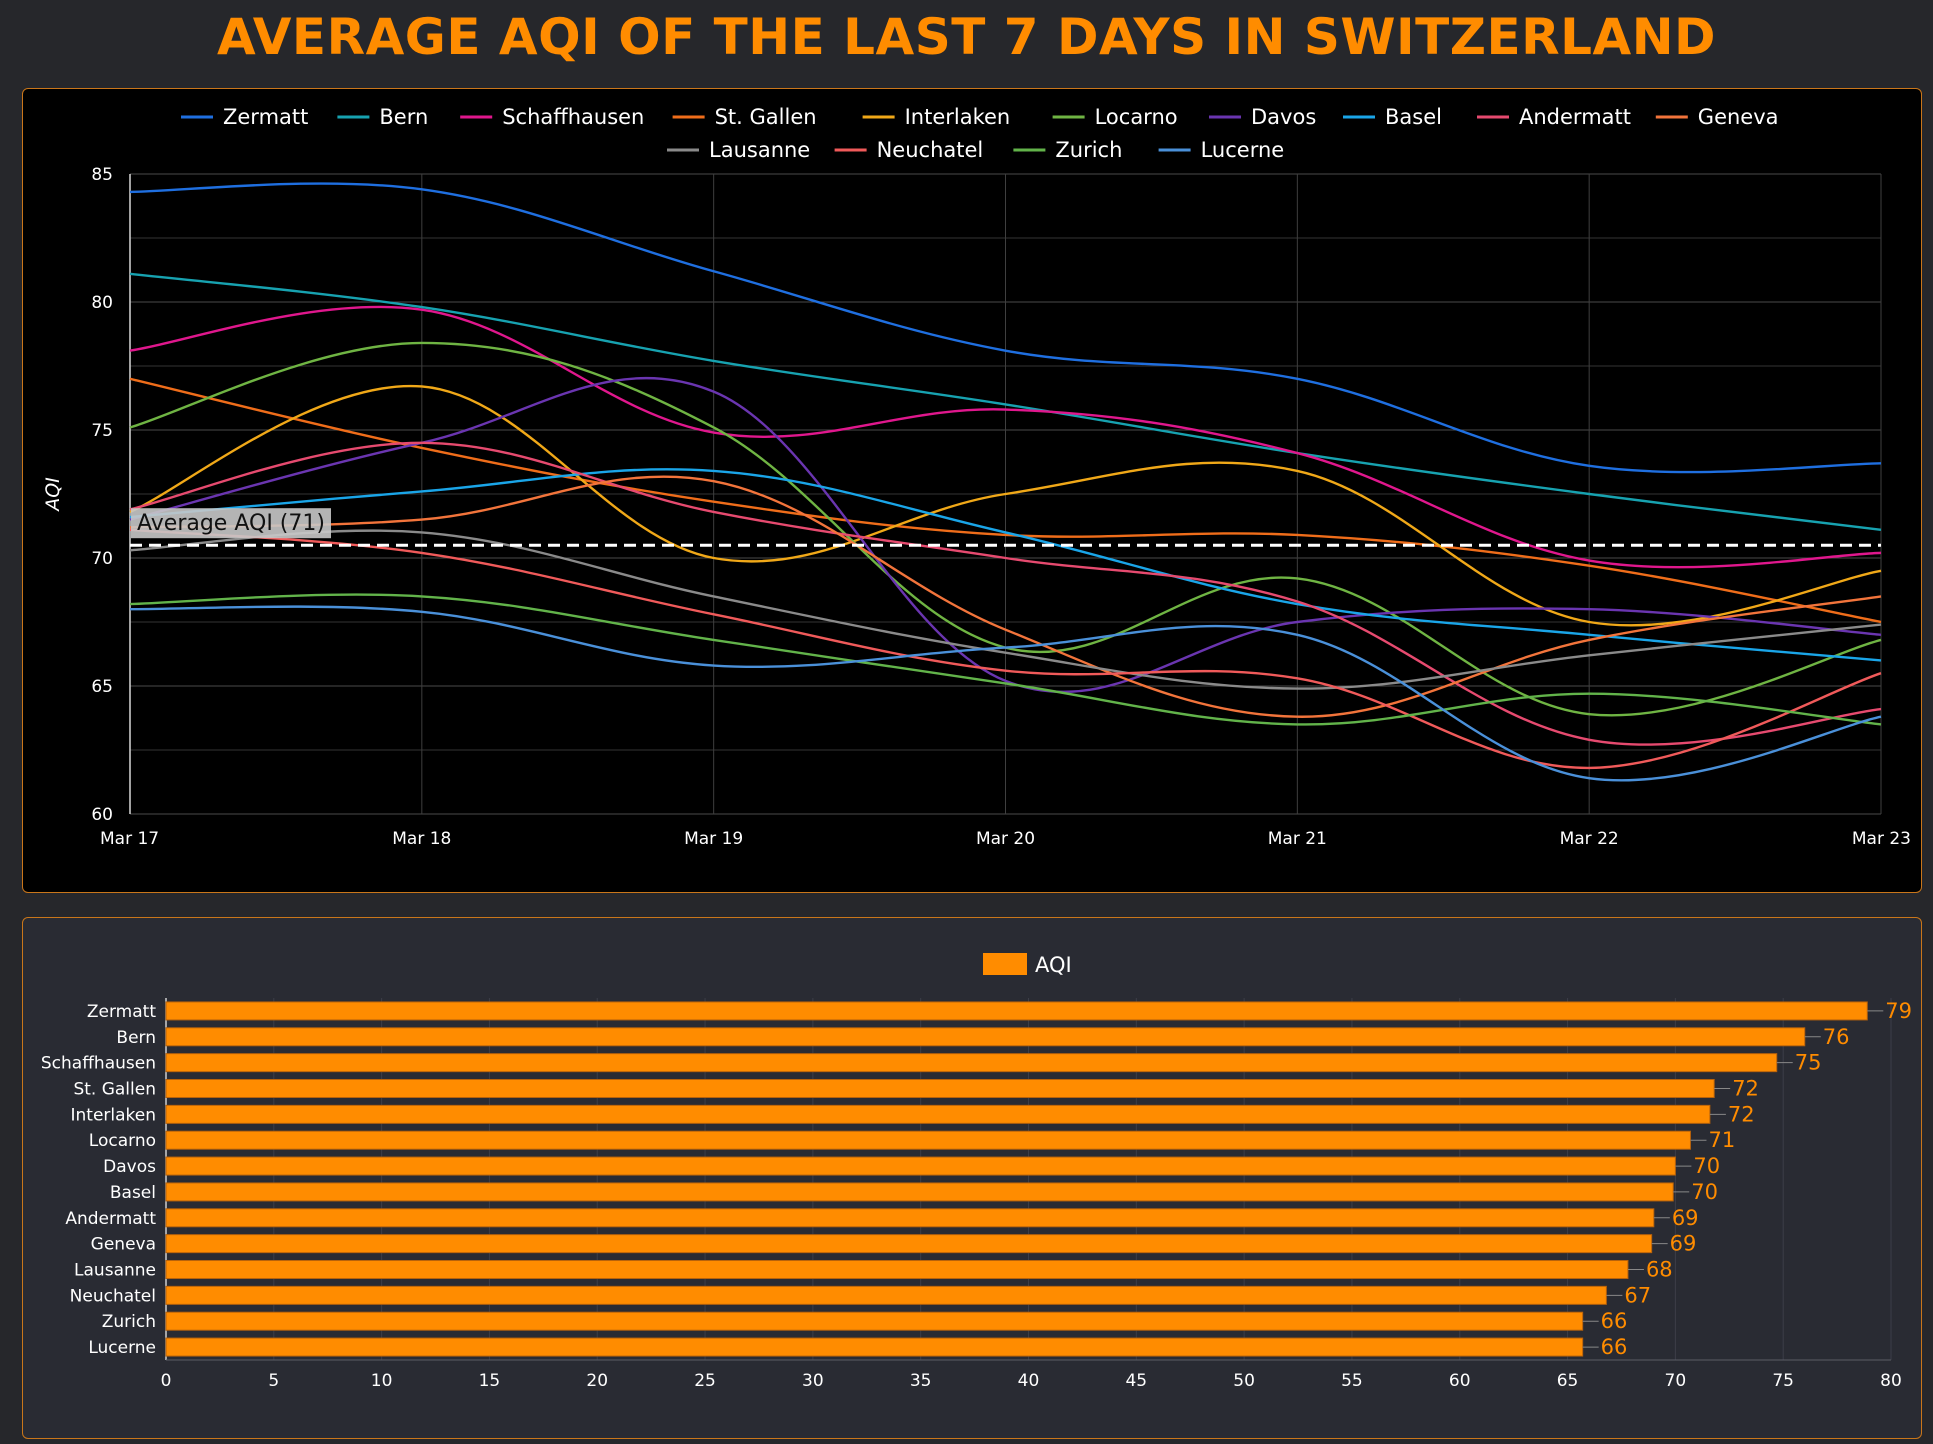 The width and height of the screenshot is (1933, 1444). Describe the element at coordinates (1741, 1114) in the screenshot. I see `data-label-interlaken: 72` at that location.